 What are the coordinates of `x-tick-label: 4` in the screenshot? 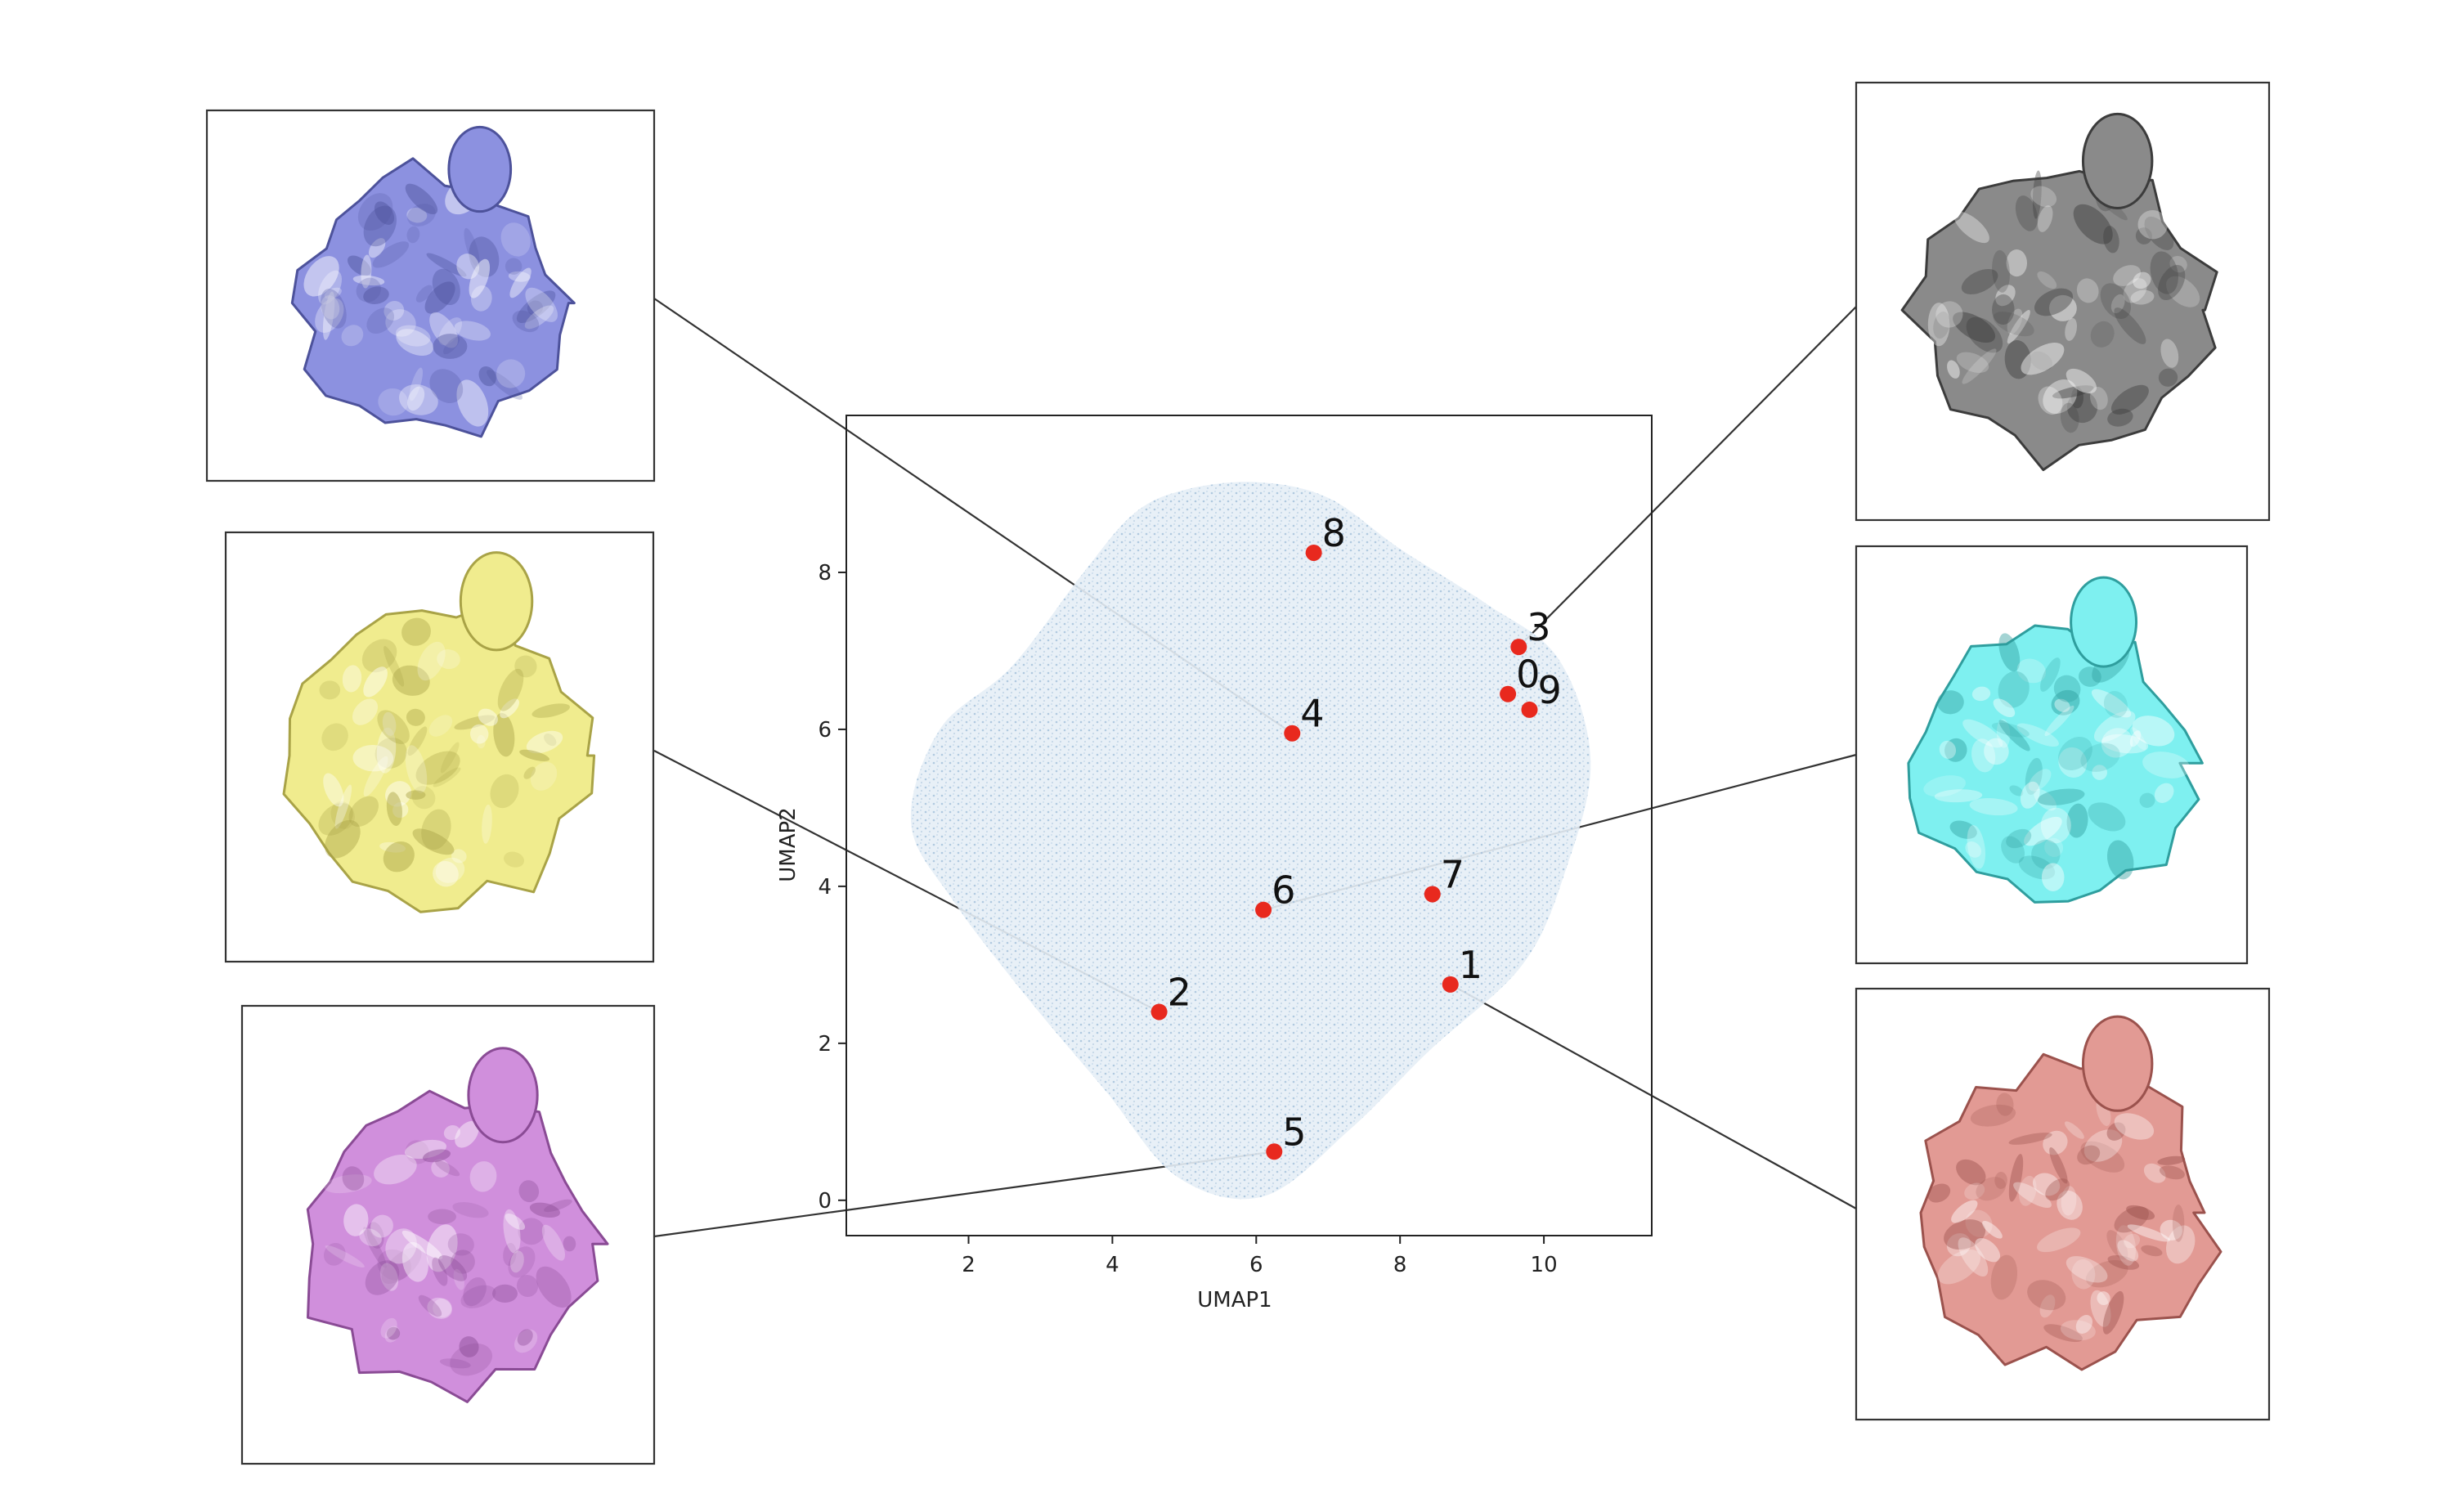 It's located at (1112, 1265).